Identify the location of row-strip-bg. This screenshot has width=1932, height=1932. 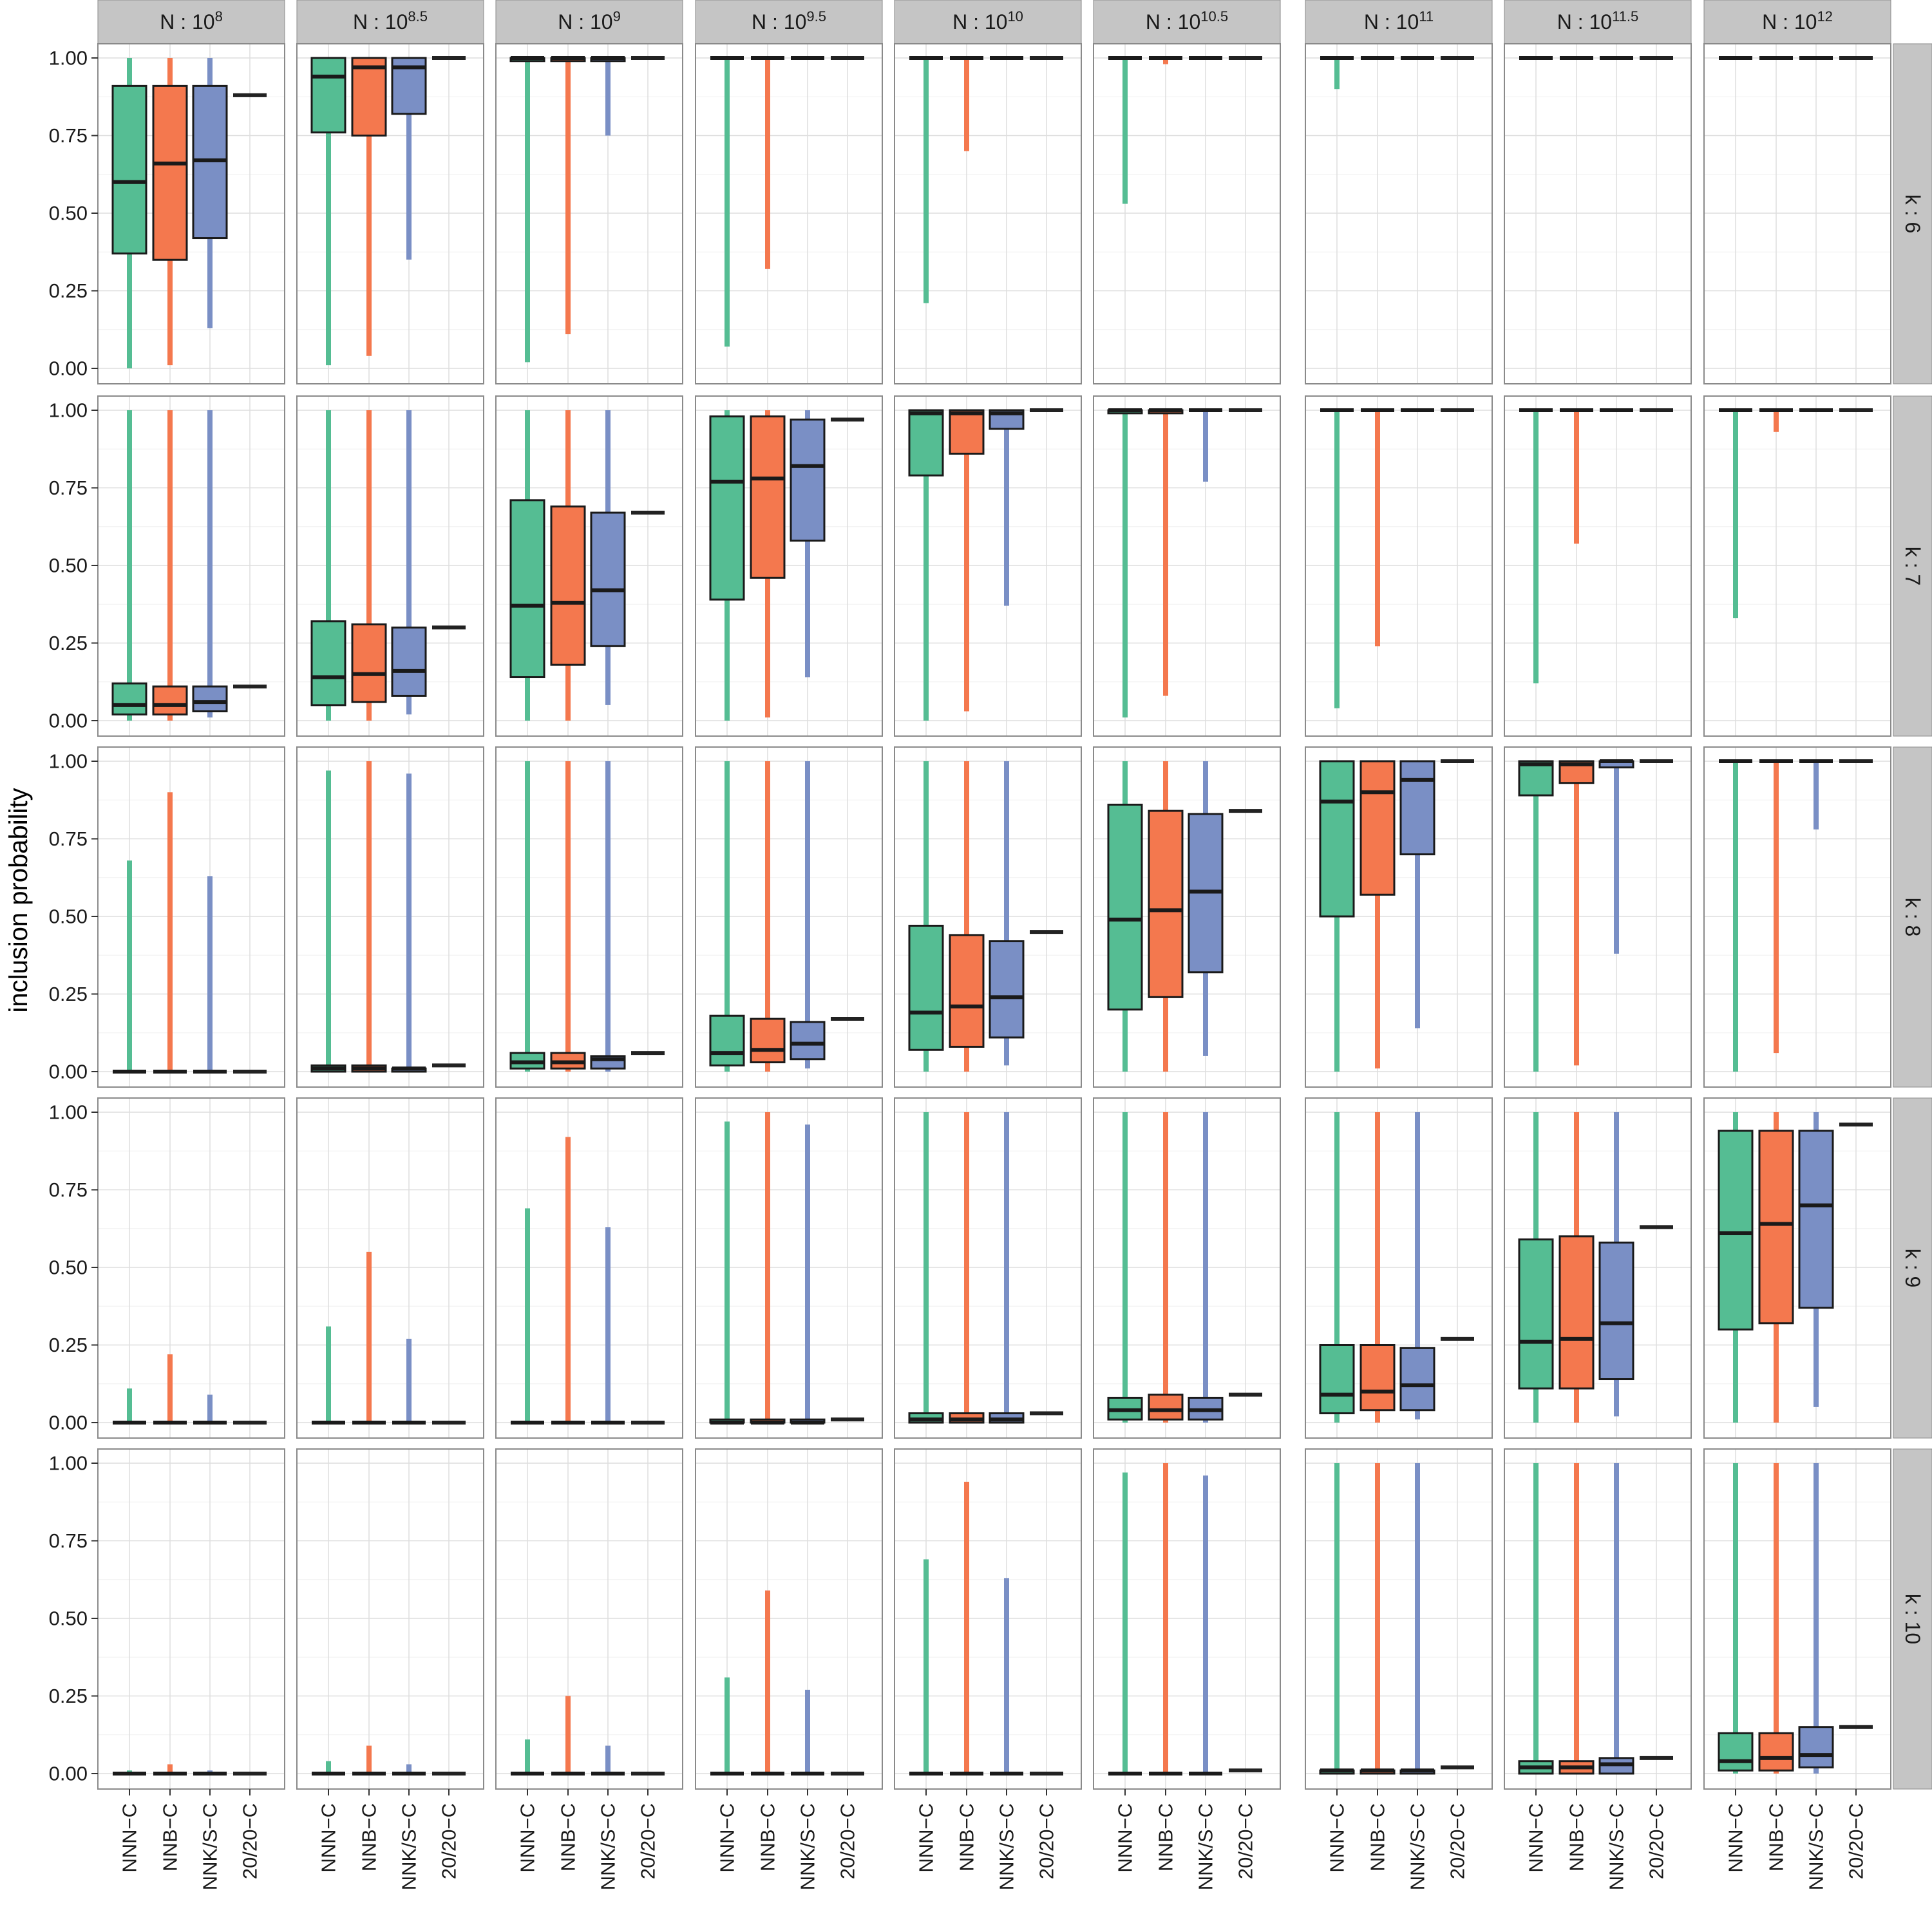
(1913, 566).